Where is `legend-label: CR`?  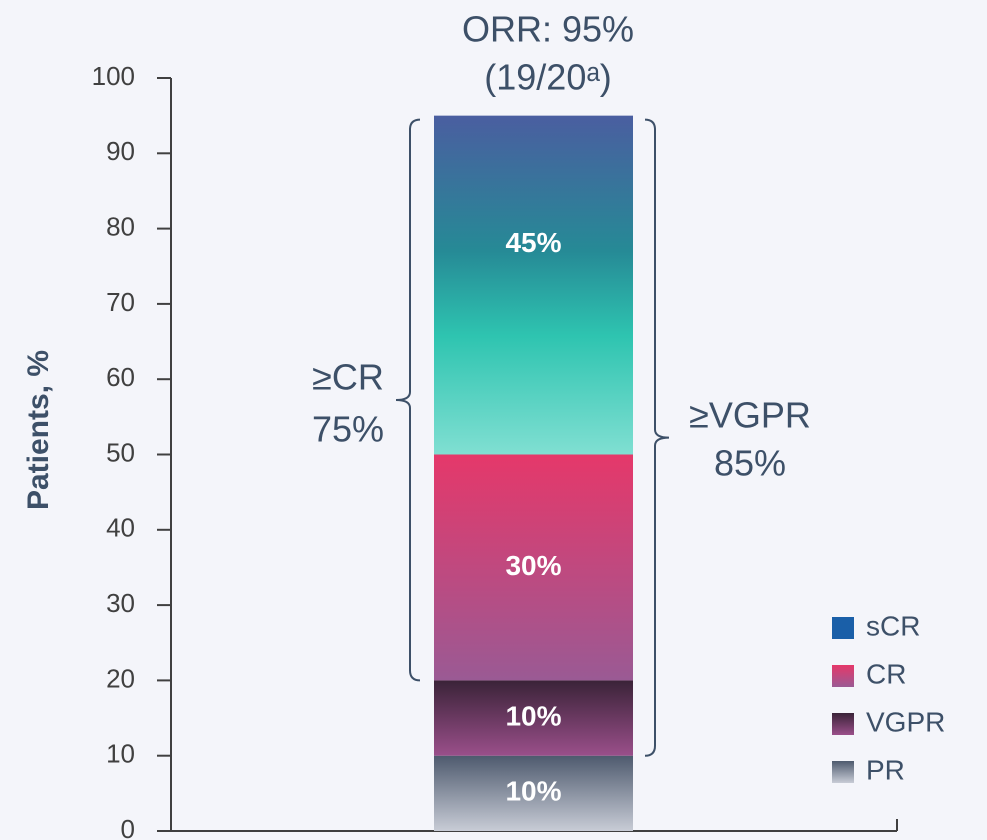
legend-label: CR is located at coordinates (886, 673).